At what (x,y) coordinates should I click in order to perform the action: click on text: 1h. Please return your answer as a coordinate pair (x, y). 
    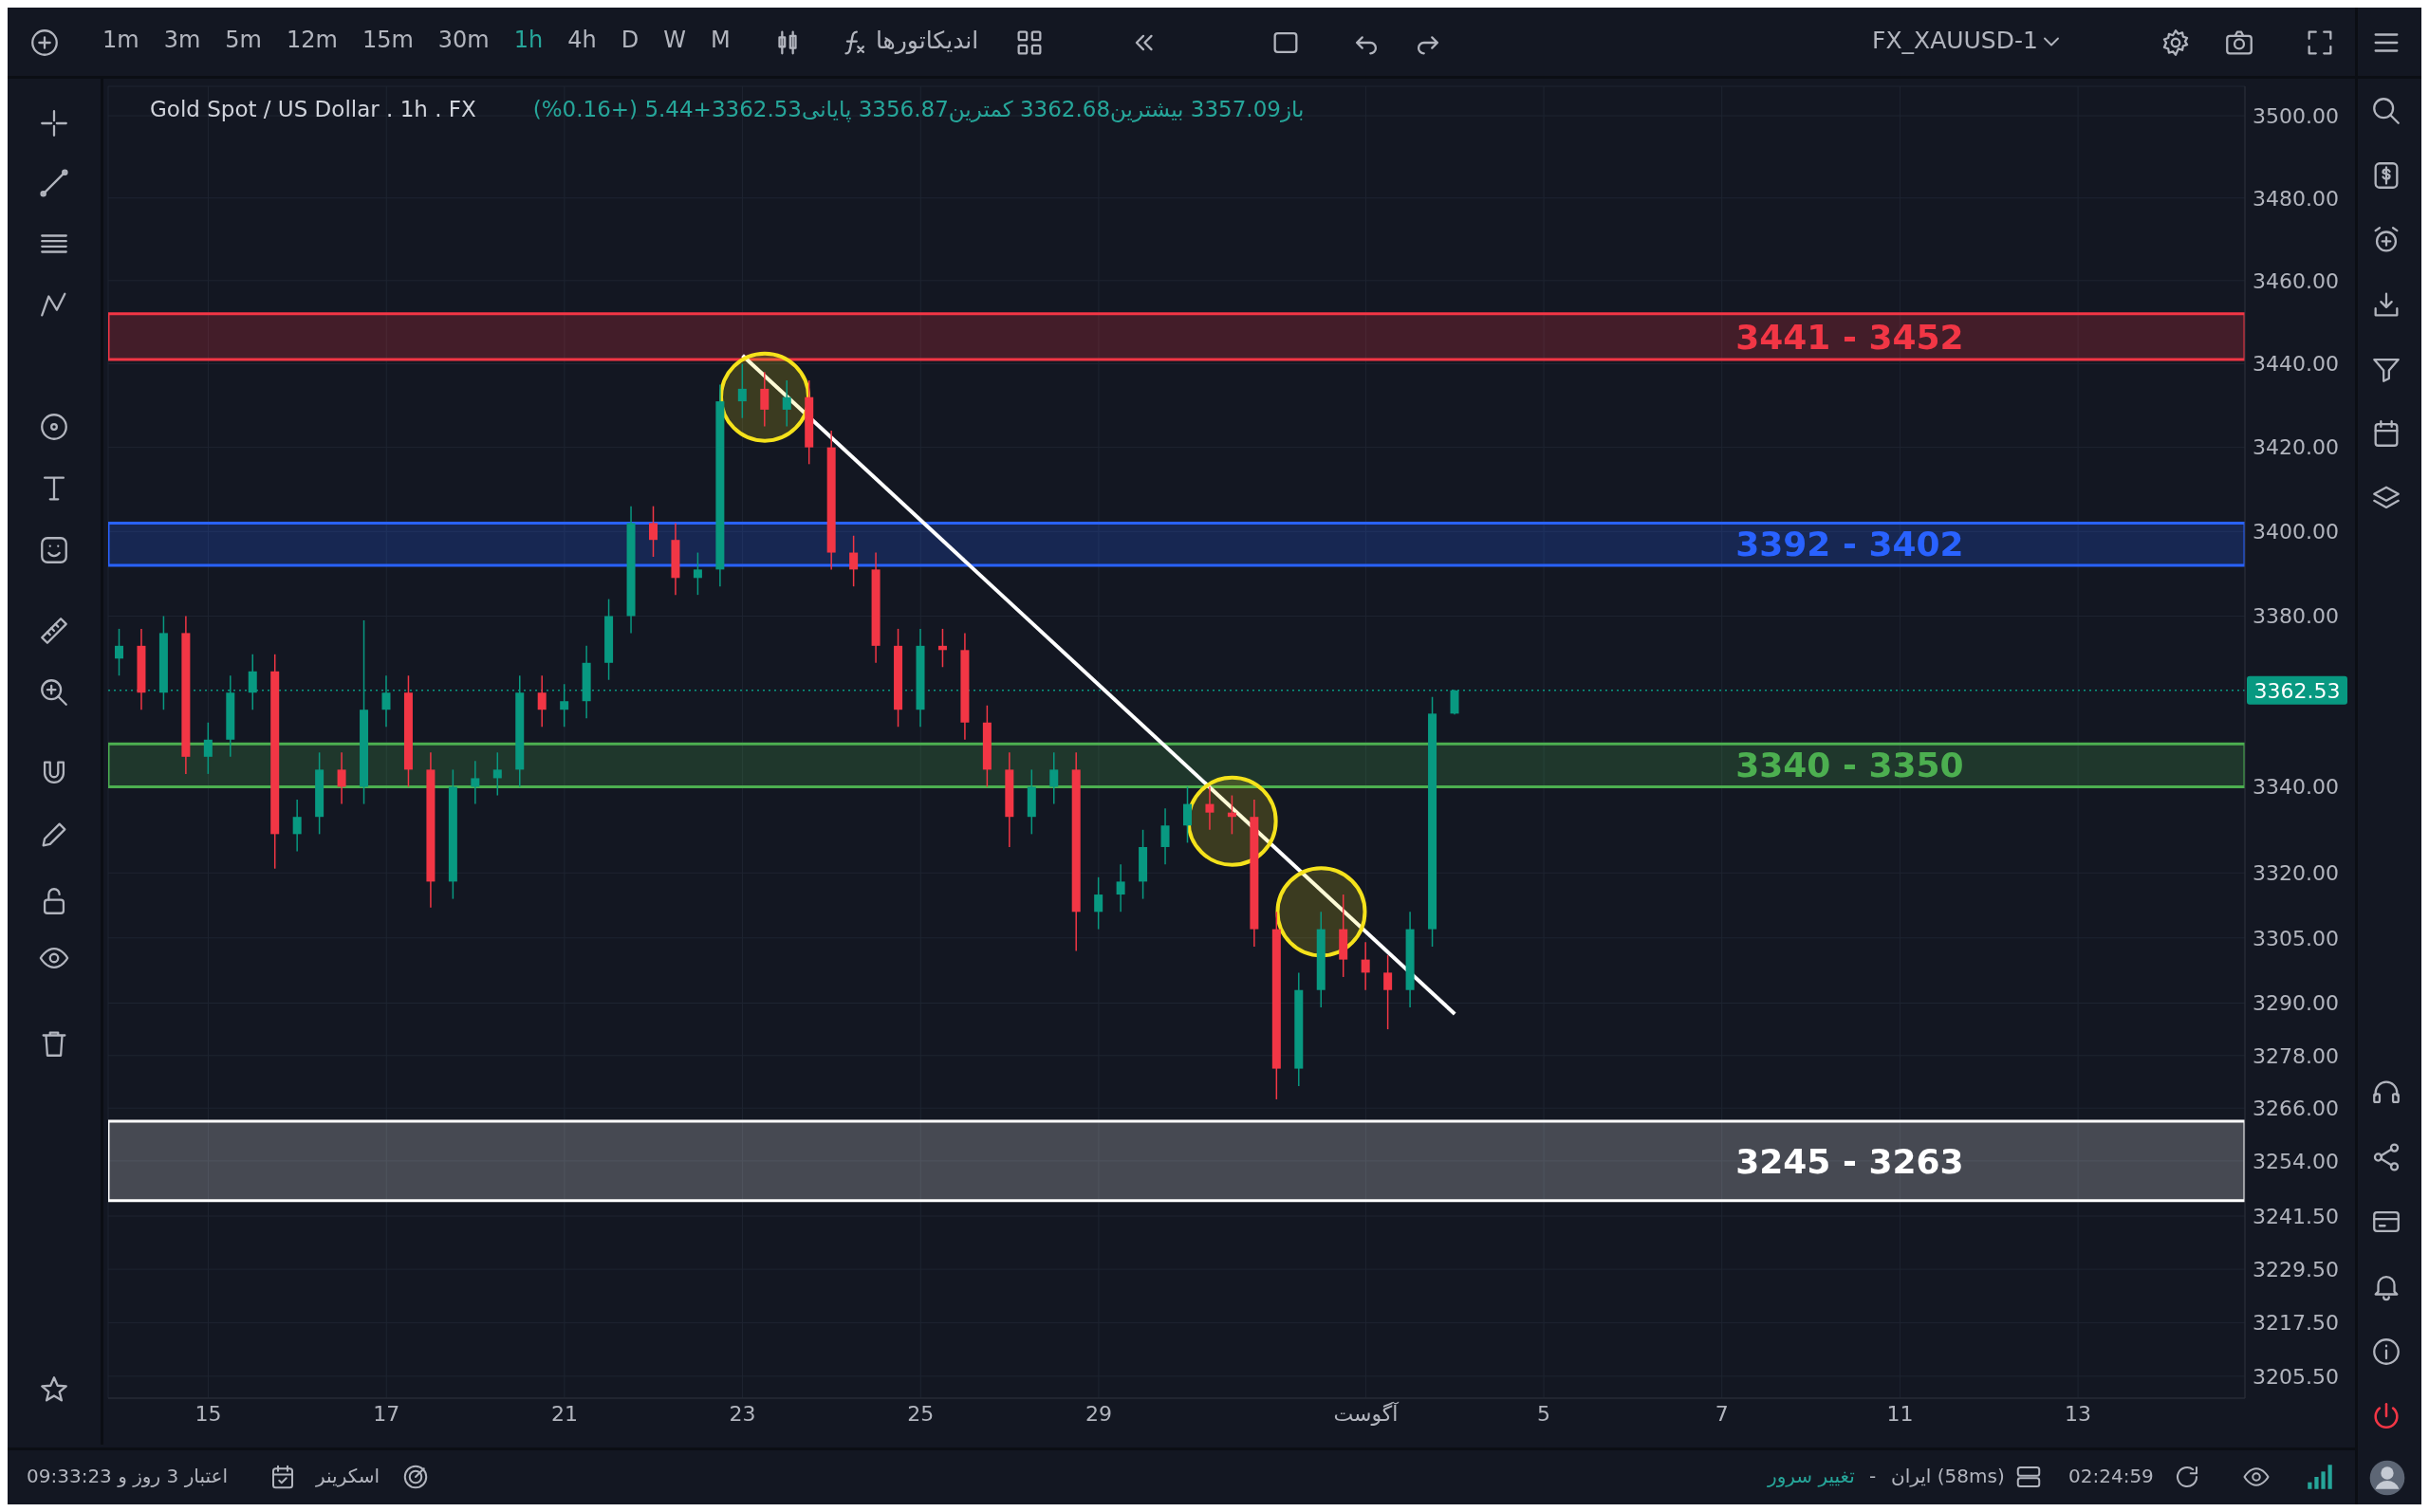
    Looking at the image, I should click on (528, 40).